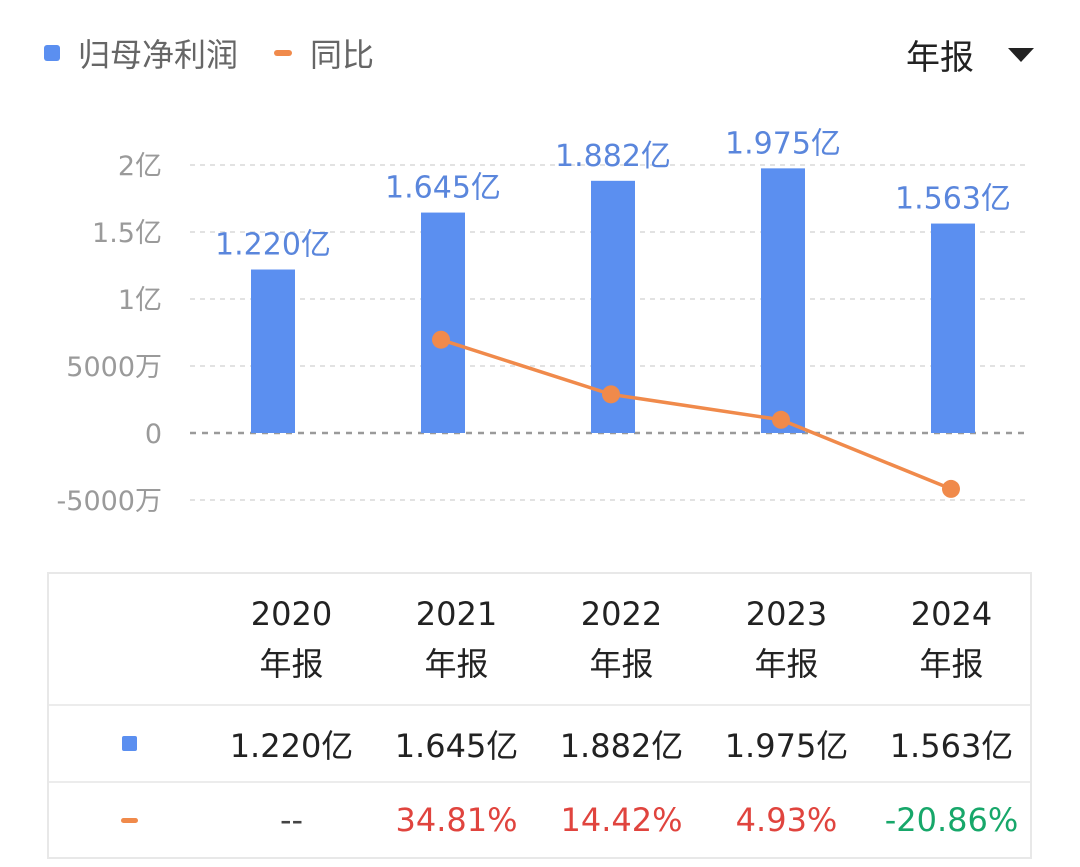 Image resolution: width=1080 pixels, height=867 pixels. Describe the element at coordinates (342, 55) in the screenshot. I see `legend-yoy-label: 同比` at that location.